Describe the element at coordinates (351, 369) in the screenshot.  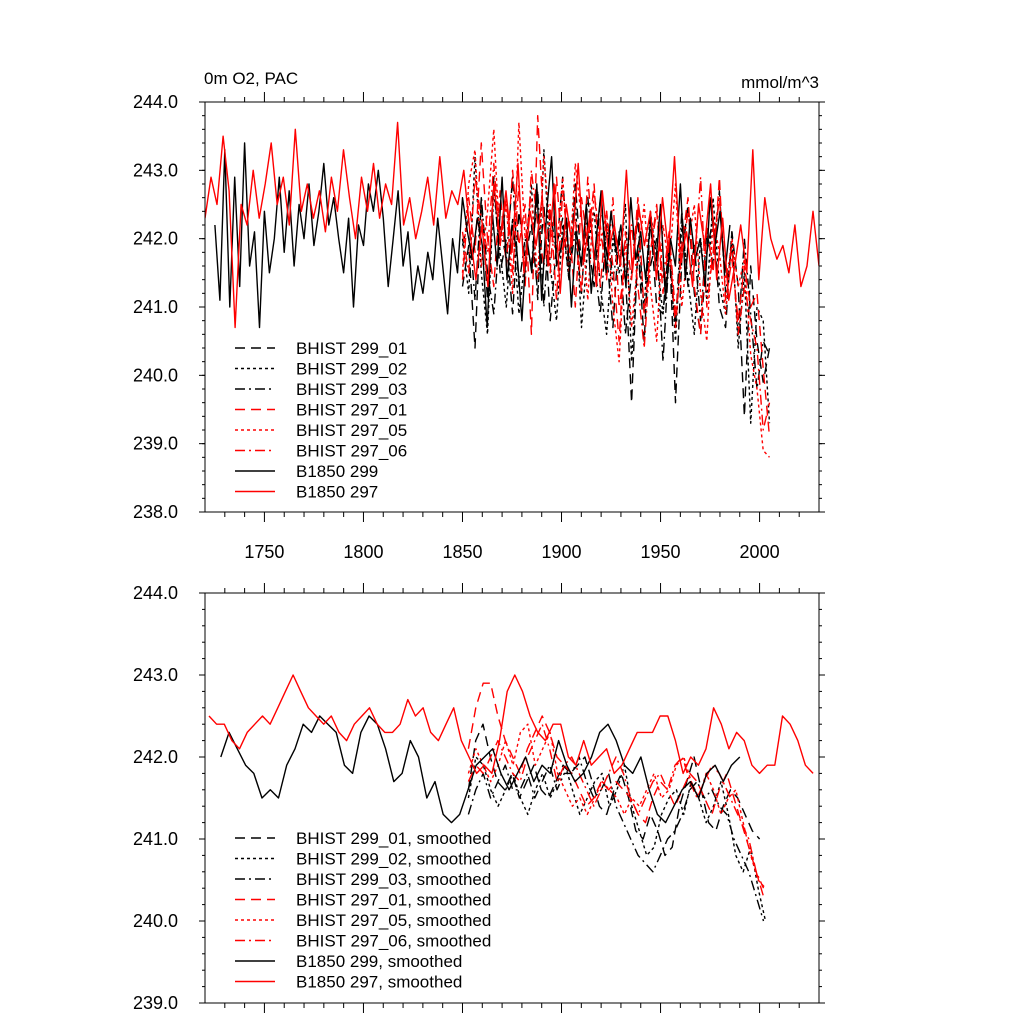
I see `legend-label: BHIST 299_02` at that location.